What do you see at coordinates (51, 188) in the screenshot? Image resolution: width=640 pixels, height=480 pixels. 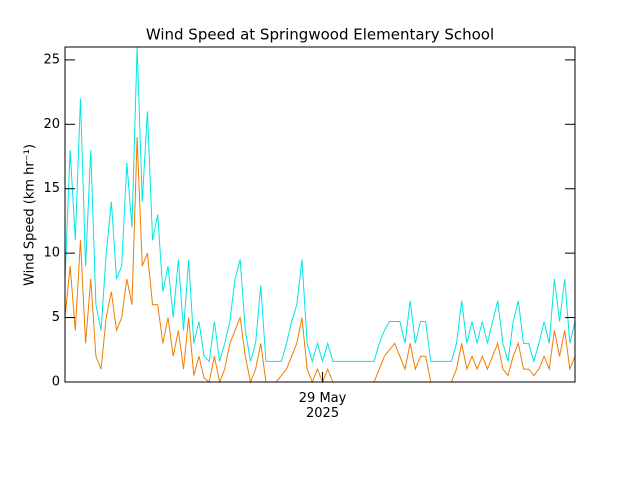 I see `y-tick-label: 15` at bounding box center [51, 188].